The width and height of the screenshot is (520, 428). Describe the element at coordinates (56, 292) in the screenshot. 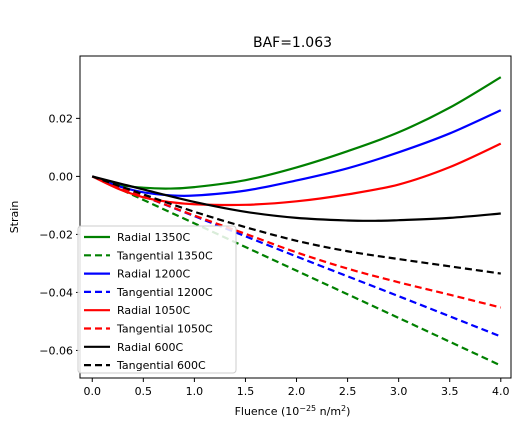

I see `y-tick-label: −0.04` at that location.